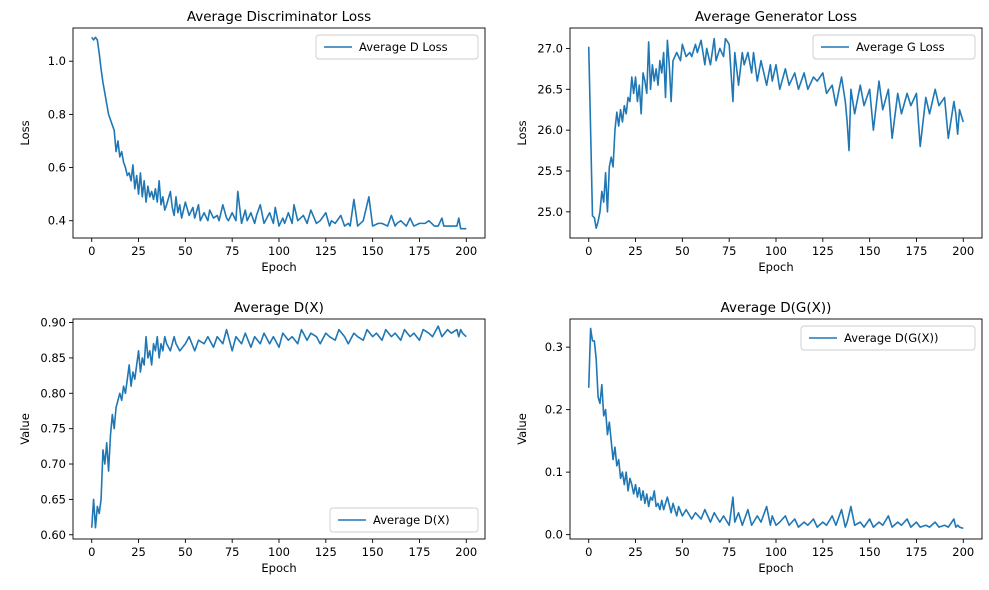  Describe the element at coordinates (57, 221) in the screenshot. I see `y-tick-label: 0.4` at that location.